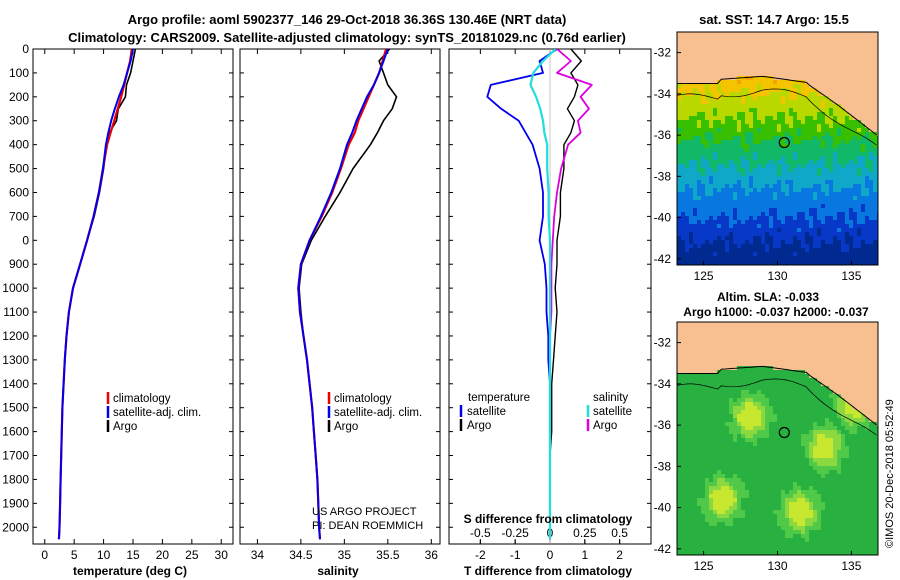  I want to click on isobath-contour, so click(777, 117).